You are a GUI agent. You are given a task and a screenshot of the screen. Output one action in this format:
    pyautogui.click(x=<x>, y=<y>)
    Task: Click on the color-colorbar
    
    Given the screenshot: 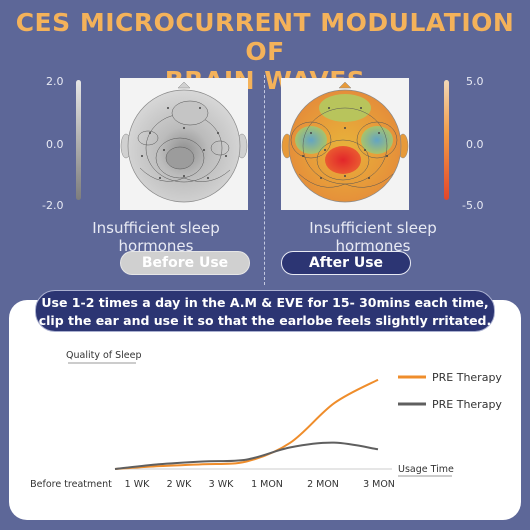 What is the action you would take?
    pyautogui.click(x=446, y=140)
    